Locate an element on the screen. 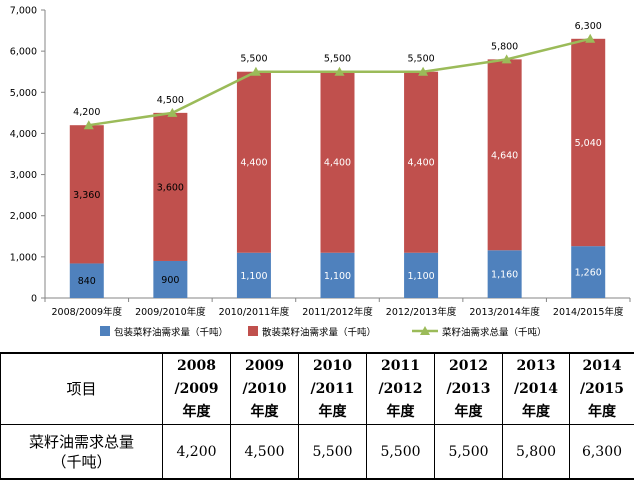 The height and width of the screenshot is (480, 634). x-tick-label: 2013/2014年度 is located at coordinates (504, 312).